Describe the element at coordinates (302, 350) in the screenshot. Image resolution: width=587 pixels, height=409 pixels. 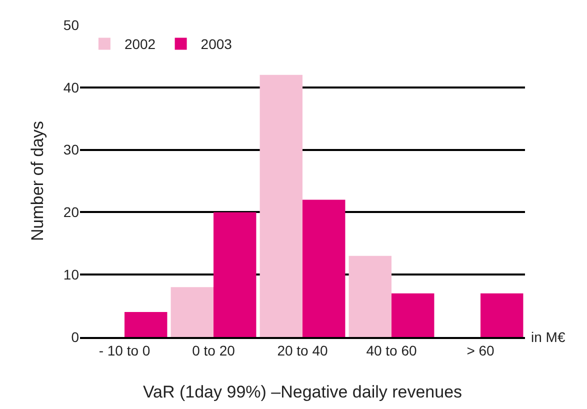
I see `x-tick-label: 20 to 40` at that location.